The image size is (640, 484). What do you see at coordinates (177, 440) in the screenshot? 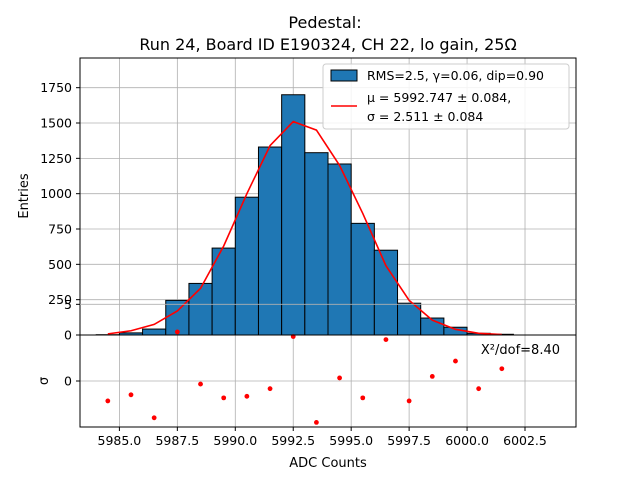
I see `x-tick-label: 5987.5` at bounding box center [177, 440].